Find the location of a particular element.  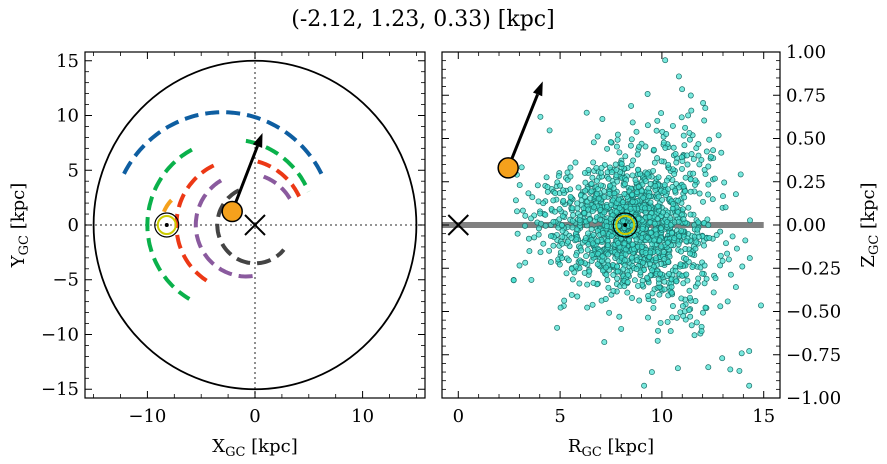

spiral-arm-2-inner is located at coordinates (169, 224).